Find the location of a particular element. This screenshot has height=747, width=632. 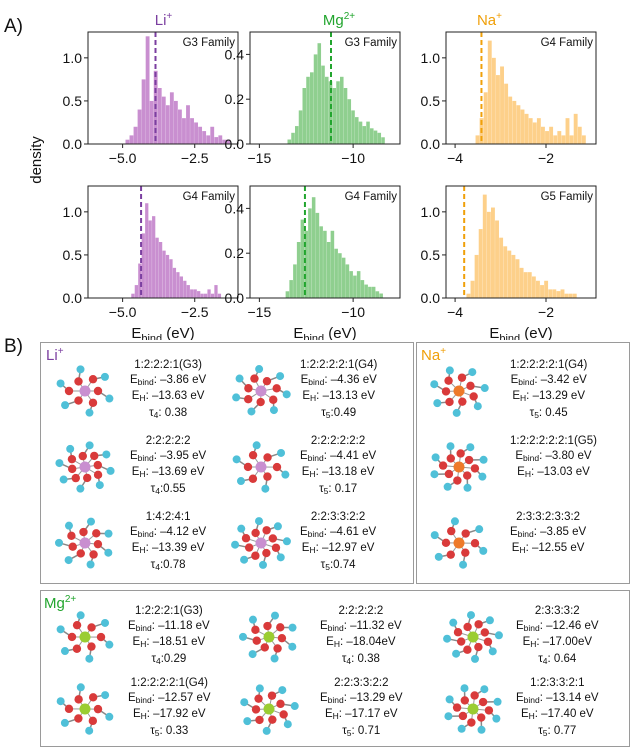

x-tick-label: −2 is located at coordinates (546, 158).